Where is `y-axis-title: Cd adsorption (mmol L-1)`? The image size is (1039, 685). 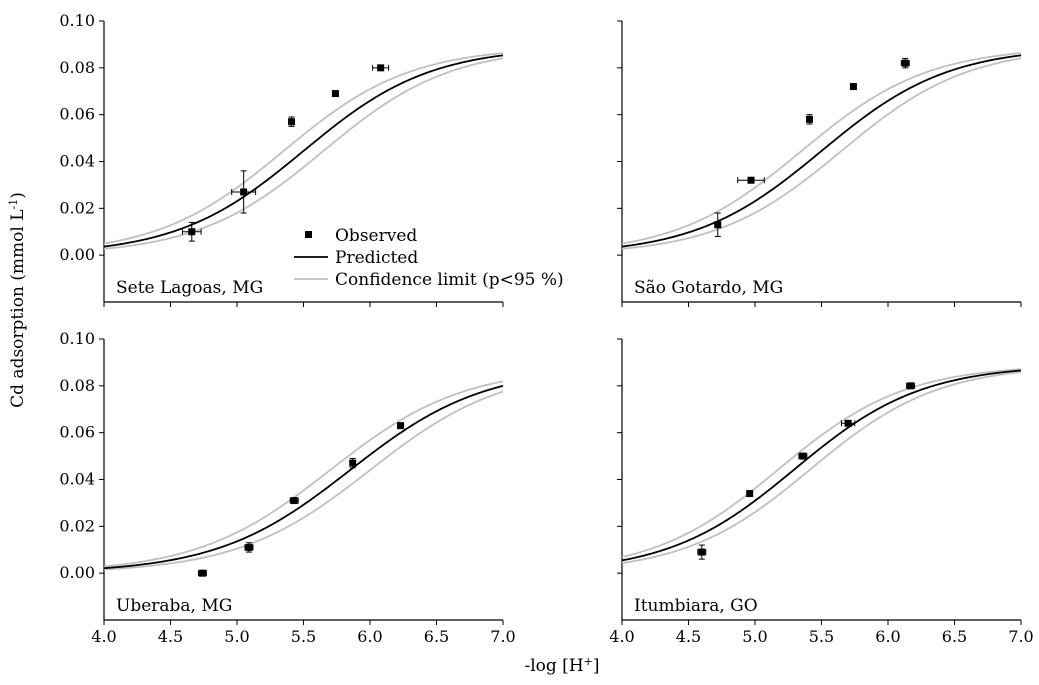 y-axis-title: Cd adsorption (mmol L-1) is located at coordinates (17, 300).